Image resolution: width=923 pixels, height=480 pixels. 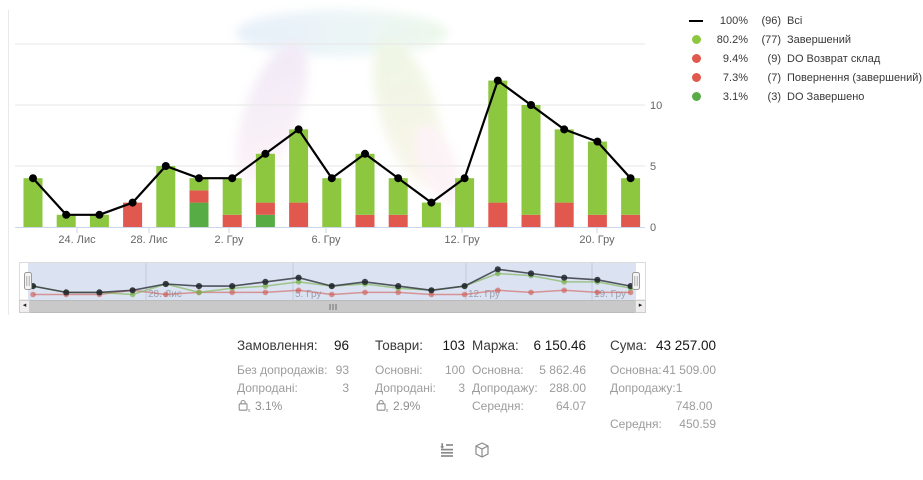 I want to click on stat-value: 96, so click(x=341, y=345).